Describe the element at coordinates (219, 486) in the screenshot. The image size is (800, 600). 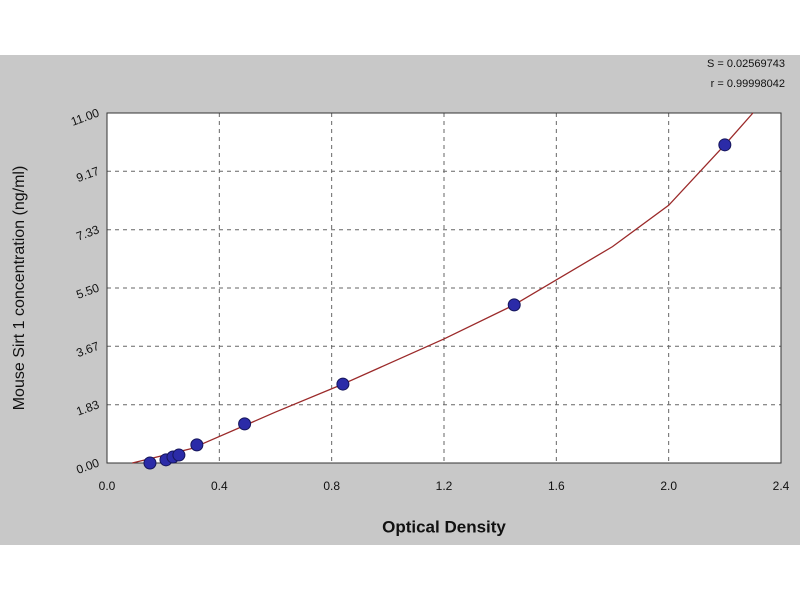
I see `x-tick-label: 0.4` at that location.